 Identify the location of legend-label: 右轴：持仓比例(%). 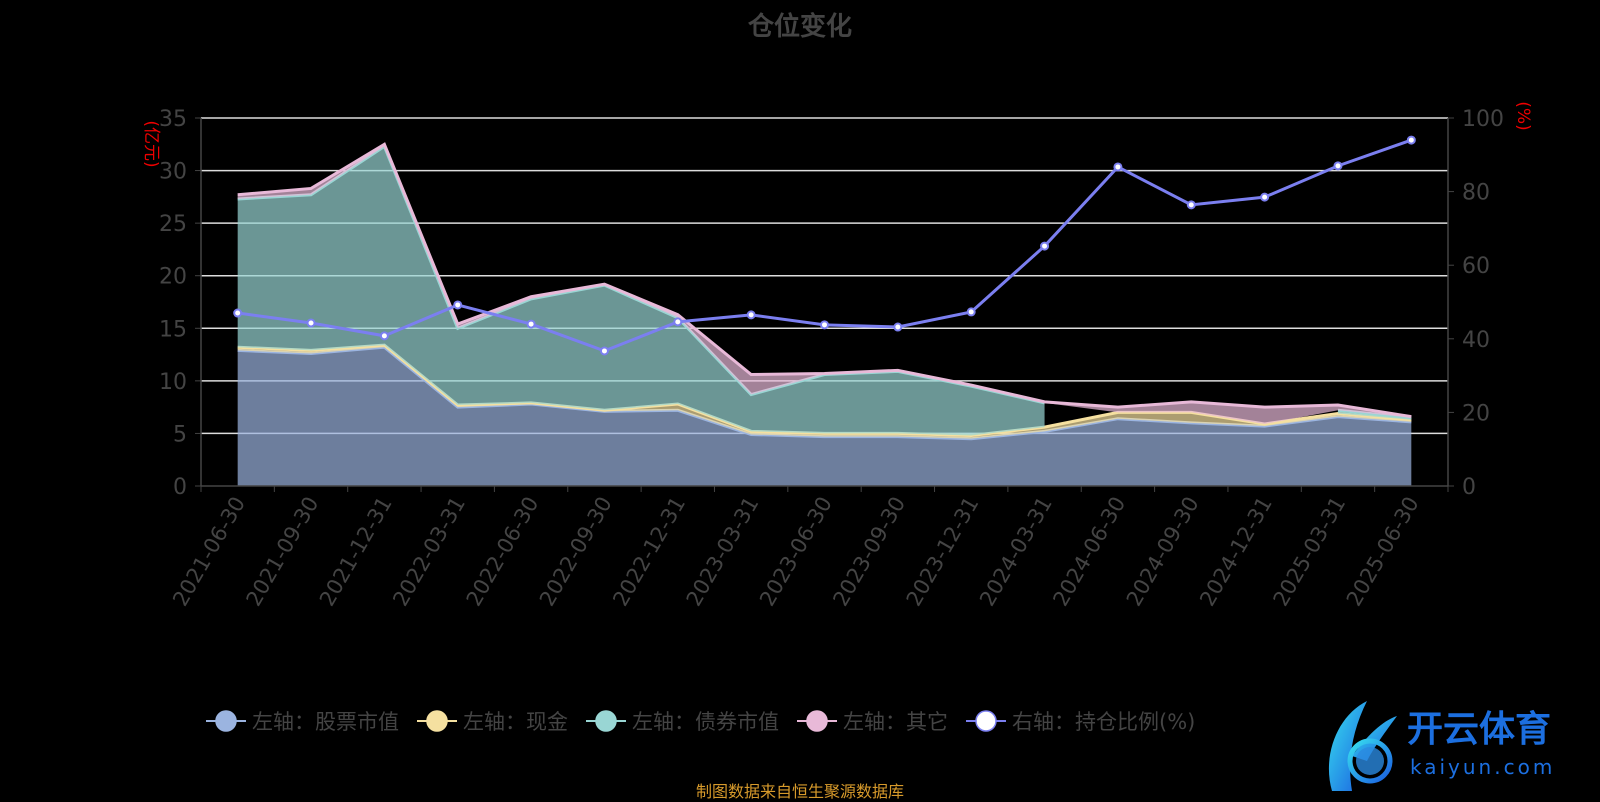
(1104, 722).